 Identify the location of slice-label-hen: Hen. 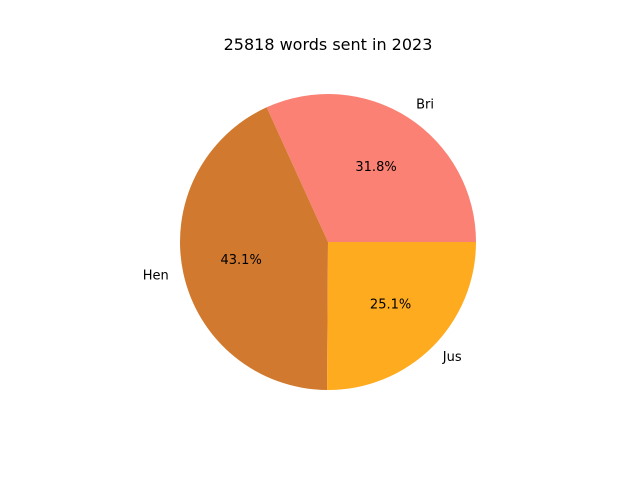
(156, 276).